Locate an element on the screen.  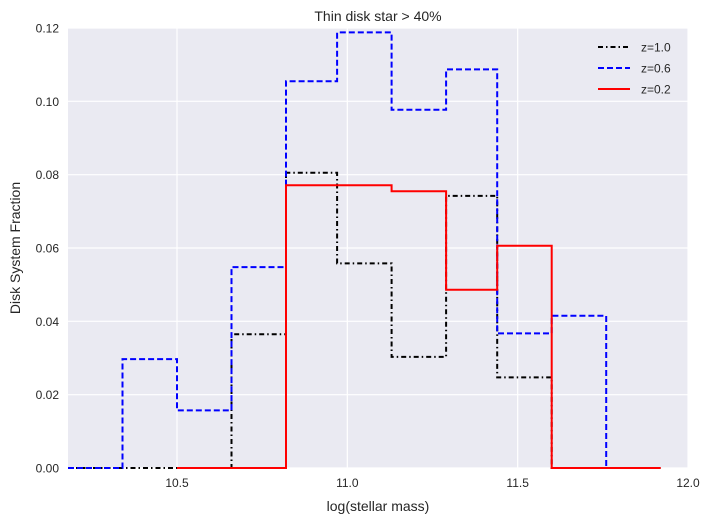
legend-label: z=0.6 is located at coordinates (656, 69).